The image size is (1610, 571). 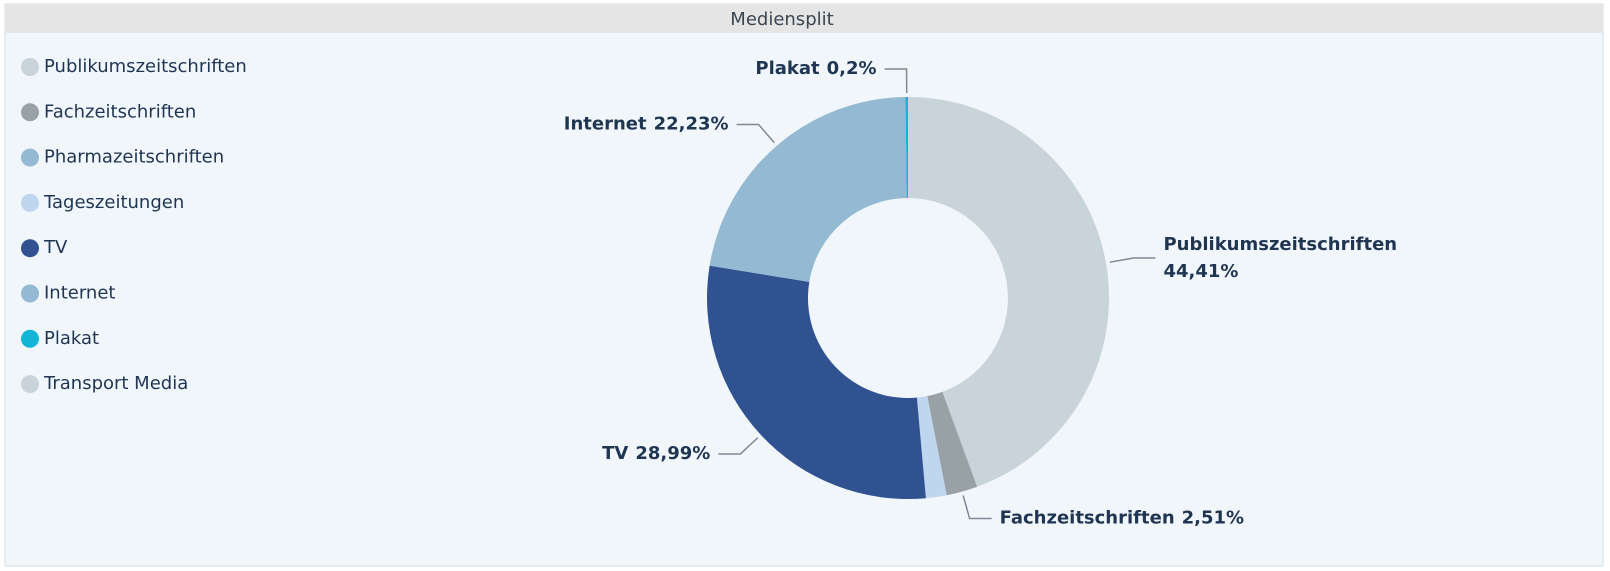 What do you see at coordinates (115, 383) in the screenshot?
I see `legend-label: Transport Media` at bounding box center [115, 383].